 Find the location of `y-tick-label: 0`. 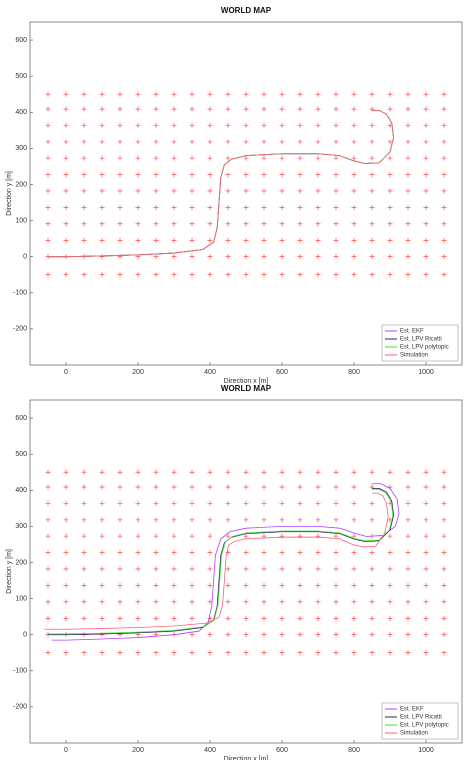

y-tick-label: 0 is located at coordinates (25, 257).